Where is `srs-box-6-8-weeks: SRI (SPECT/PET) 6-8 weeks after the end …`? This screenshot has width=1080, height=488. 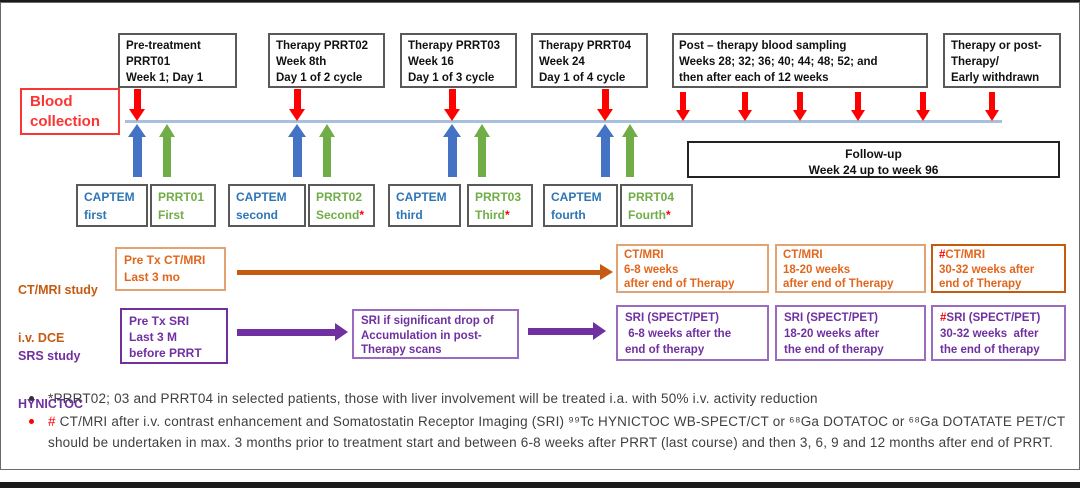
srs-box-6-8-weeks: SRI (SPECT/PET) 6-8 weeks after the end … is located at coordinates (692, 333).